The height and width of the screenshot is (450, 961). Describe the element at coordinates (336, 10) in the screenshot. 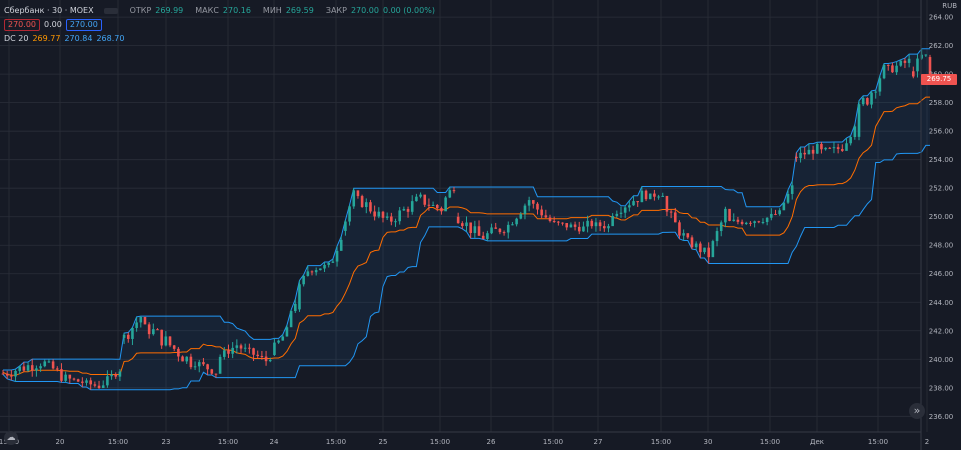

I see `close-label: ЗАКР` at that location.